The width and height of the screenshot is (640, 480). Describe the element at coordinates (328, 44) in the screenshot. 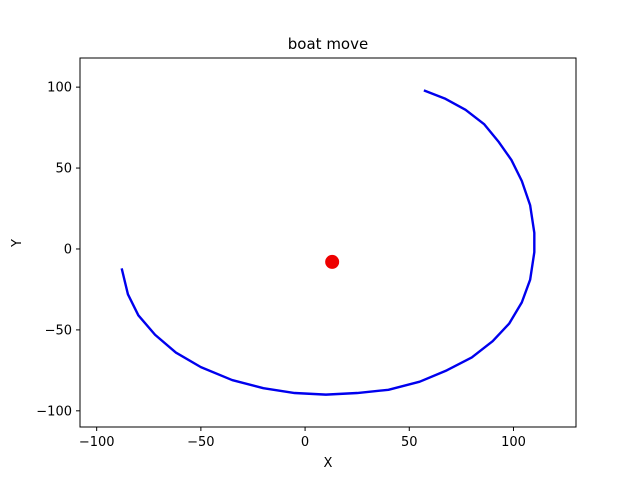

I see `chart-title: boat move` at that location.